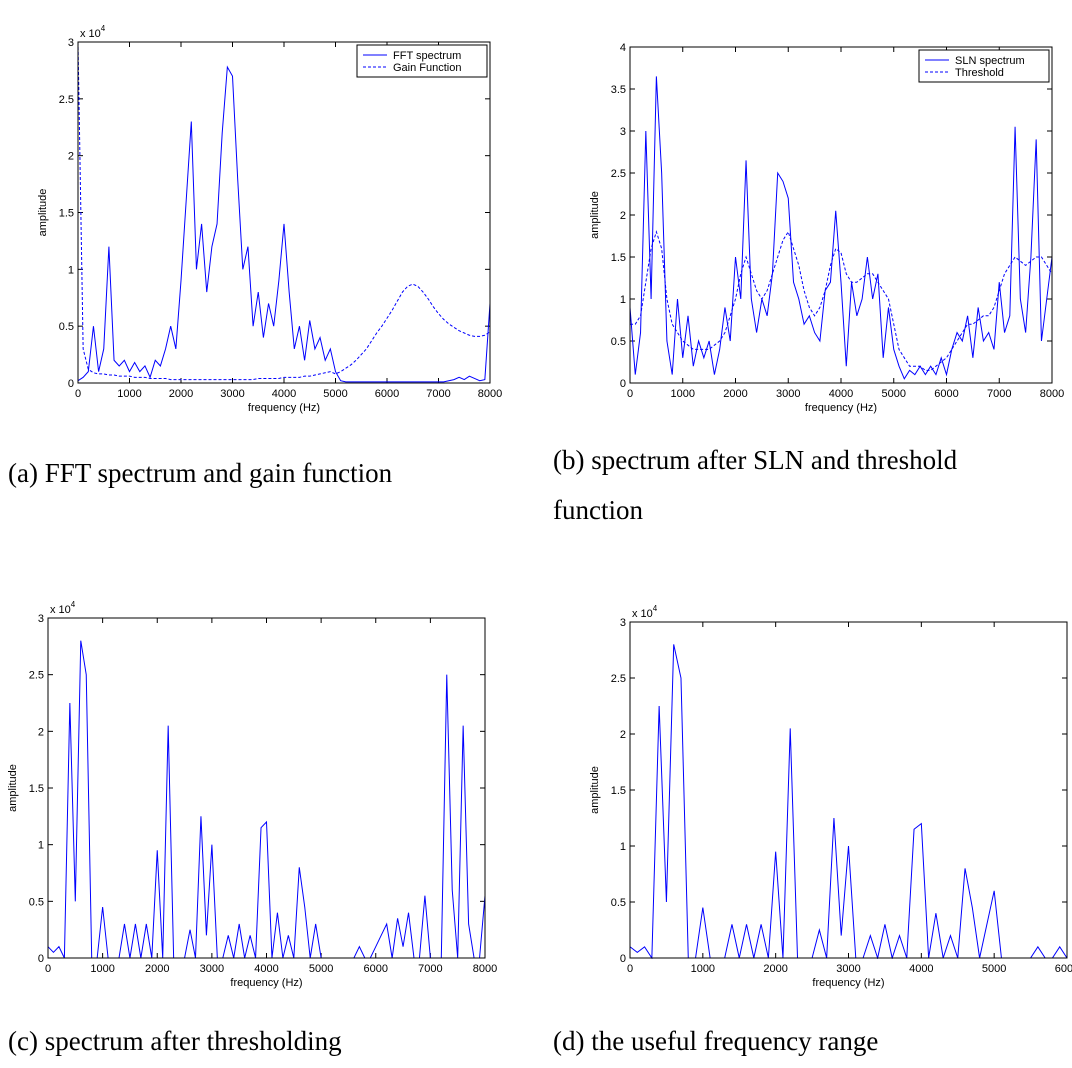  What do you see at coordinates (716, 1041) in the screenshot?
I see `caption: (d) the useful frequency range` at bounding box center [716, 1041].